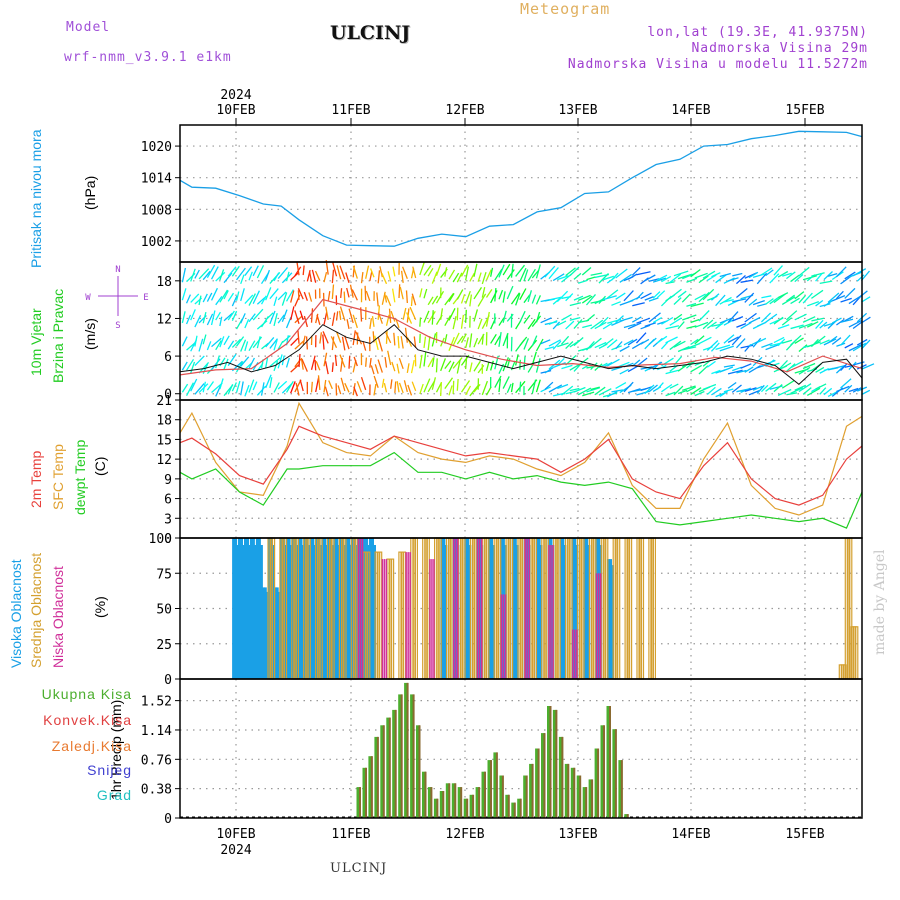 The image size is (900, 900). Describe the element at coordinates (164, 645) in the screenshot. I see `ytick-label: 25` at that location.